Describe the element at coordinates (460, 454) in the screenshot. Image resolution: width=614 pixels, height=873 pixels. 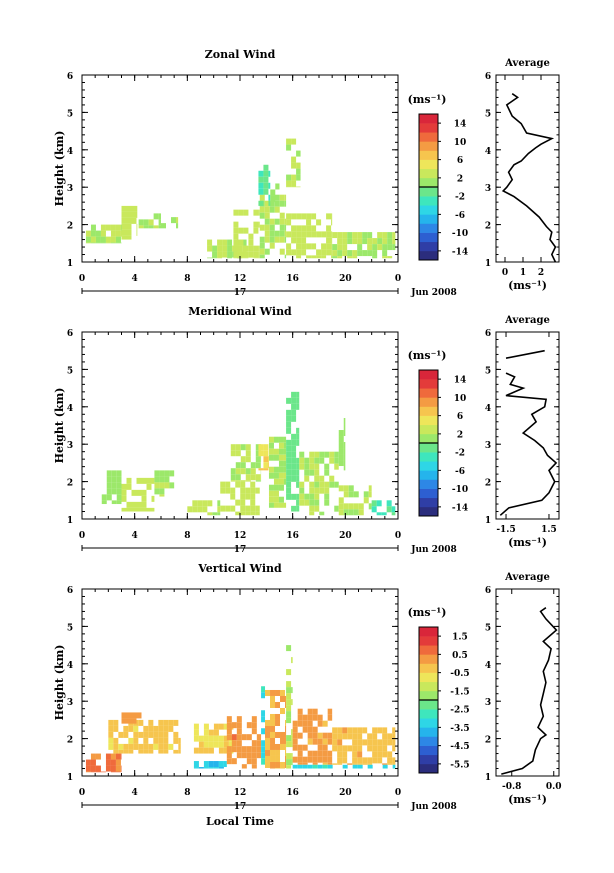
I see `colorbar-tick-label: -2` at that location.